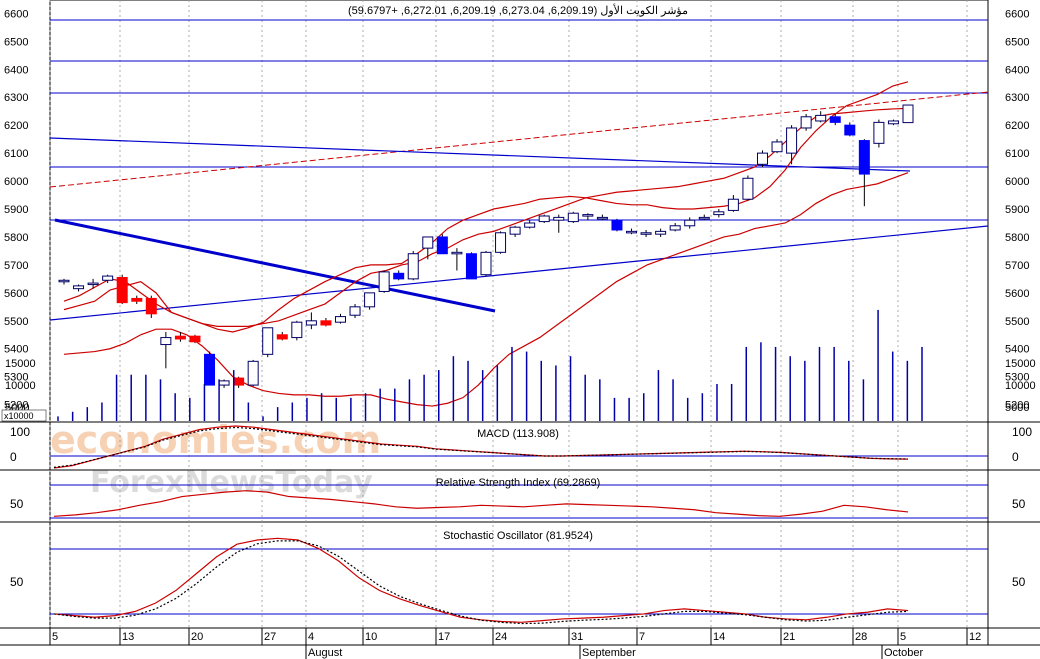 The width and height of the screenshot is (1040, 659). What do you see at coordinates (16, 294) in the screenshot?
I see `price-tick-label: 5600` at bounding box center [16, 294].